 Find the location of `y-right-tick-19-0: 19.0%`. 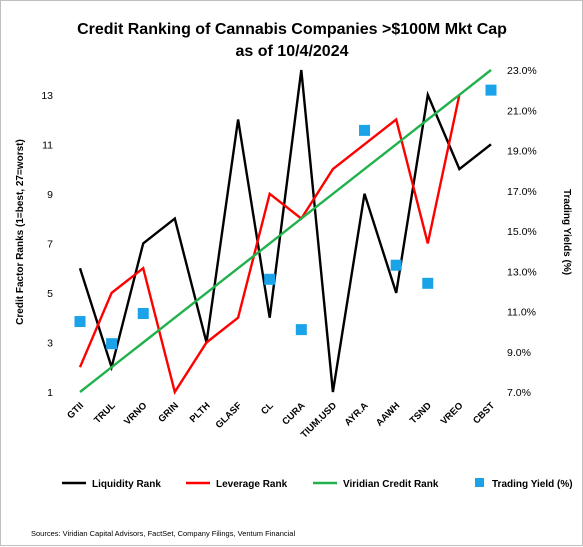

y-right-tick-19-0: 19.0% is located at coordinates (522, 152).